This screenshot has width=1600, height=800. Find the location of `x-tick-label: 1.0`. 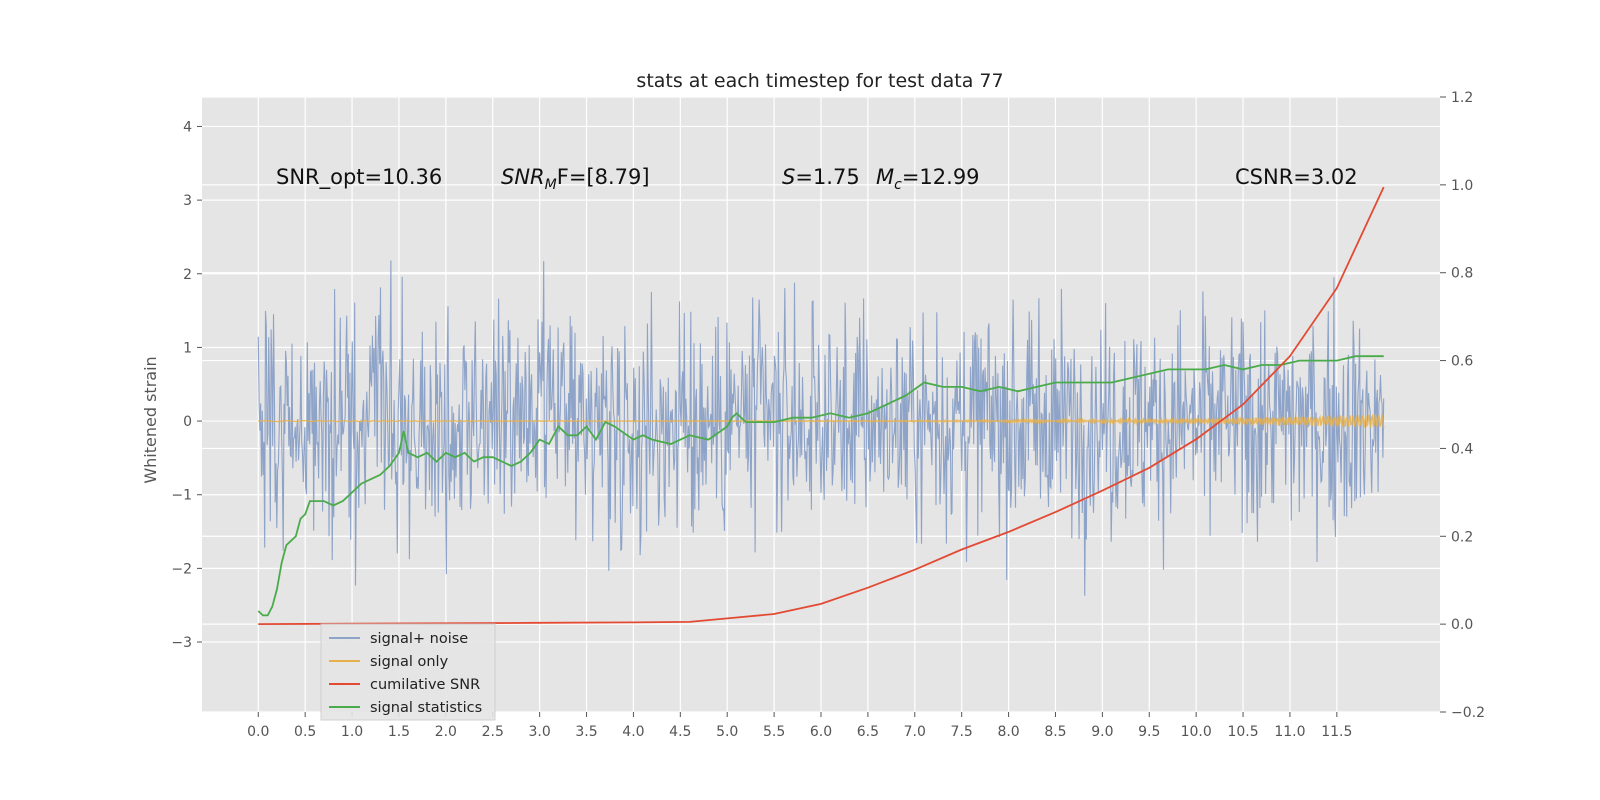

x-tick-label: 1.0 is located at coordinates (352, 732).